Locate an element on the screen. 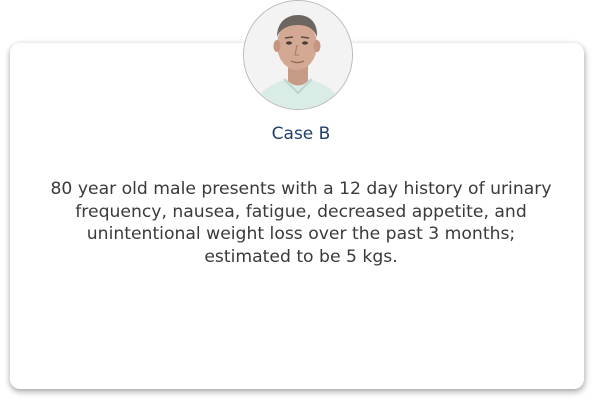  patient-avatar is located at coordinates (298, 55).